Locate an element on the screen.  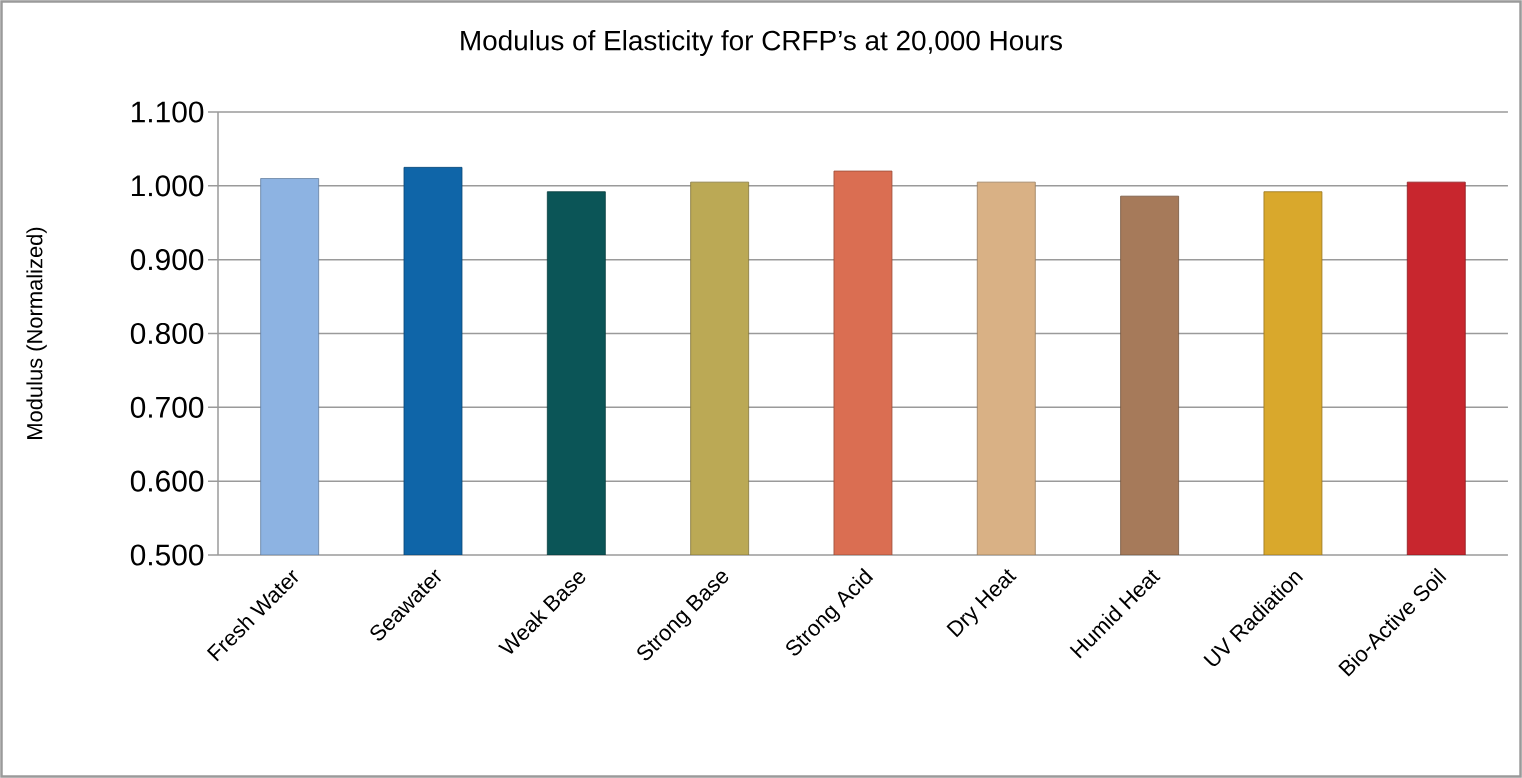
y-tick-label: 1.000 is located at coordinates (167, 186).